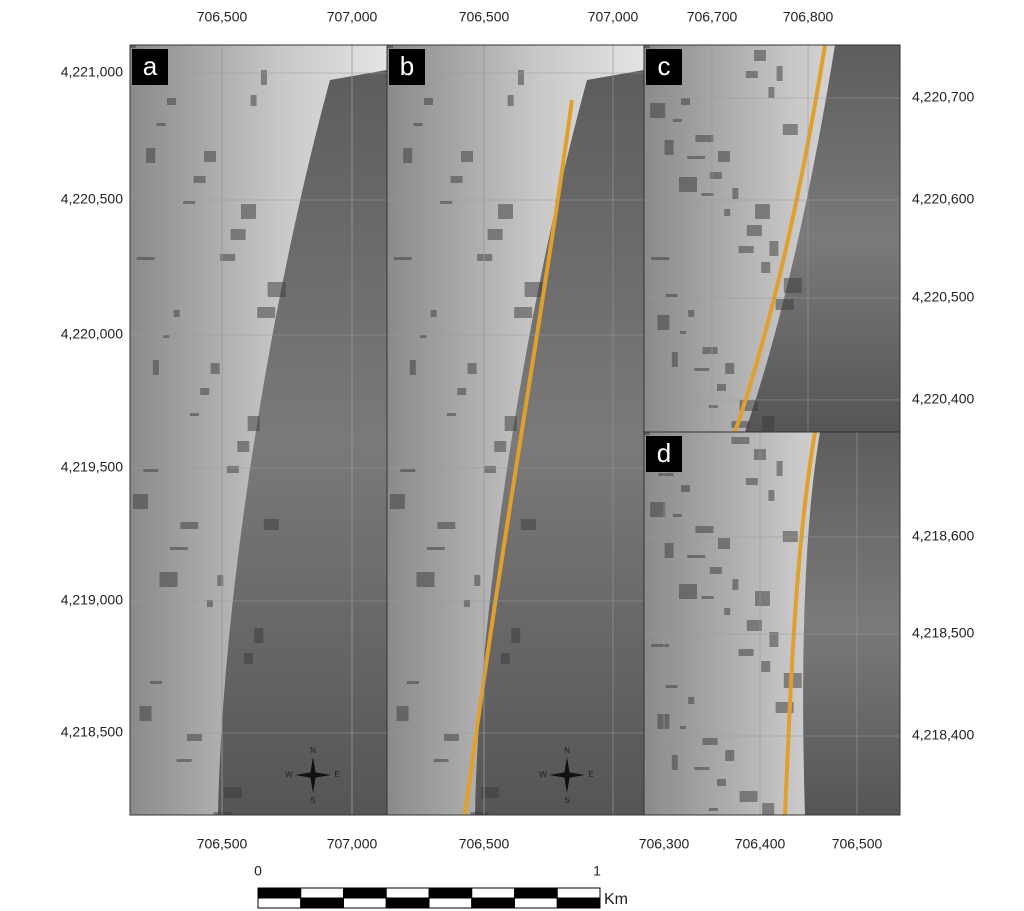 The image size is (1024, 911). What do you see at coordinates (664, 453) in the screenshot?
I see `panel-letter: d` at bounding box center [664, 453].